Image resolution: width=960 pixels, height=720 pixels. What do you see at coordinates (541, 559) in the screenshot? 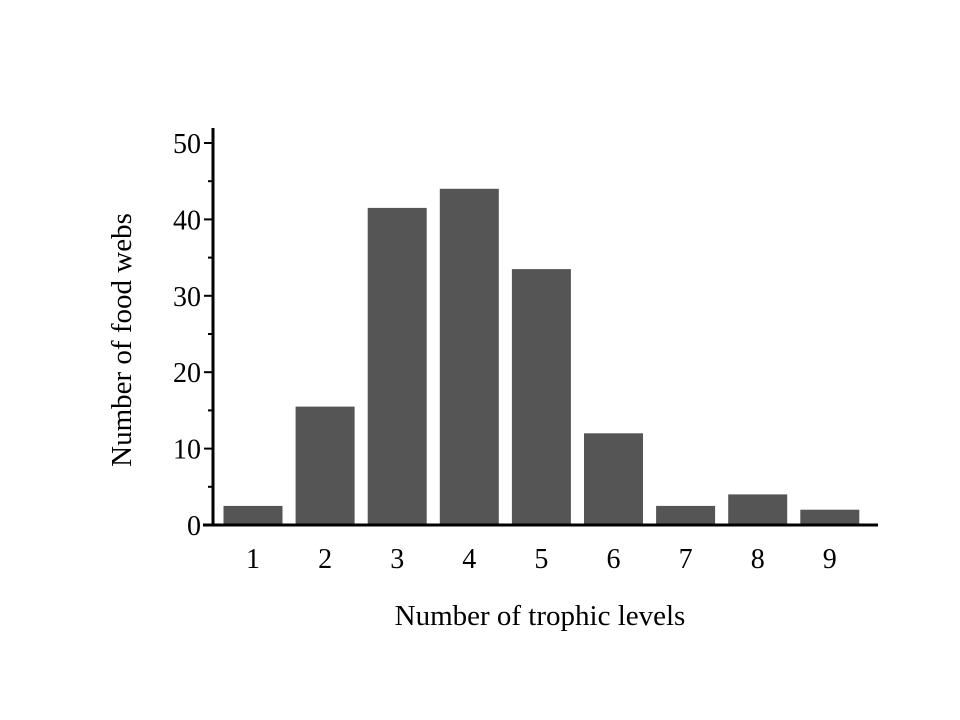
I see `x-tick-label-5: 5` at bounding box center [541, 559].